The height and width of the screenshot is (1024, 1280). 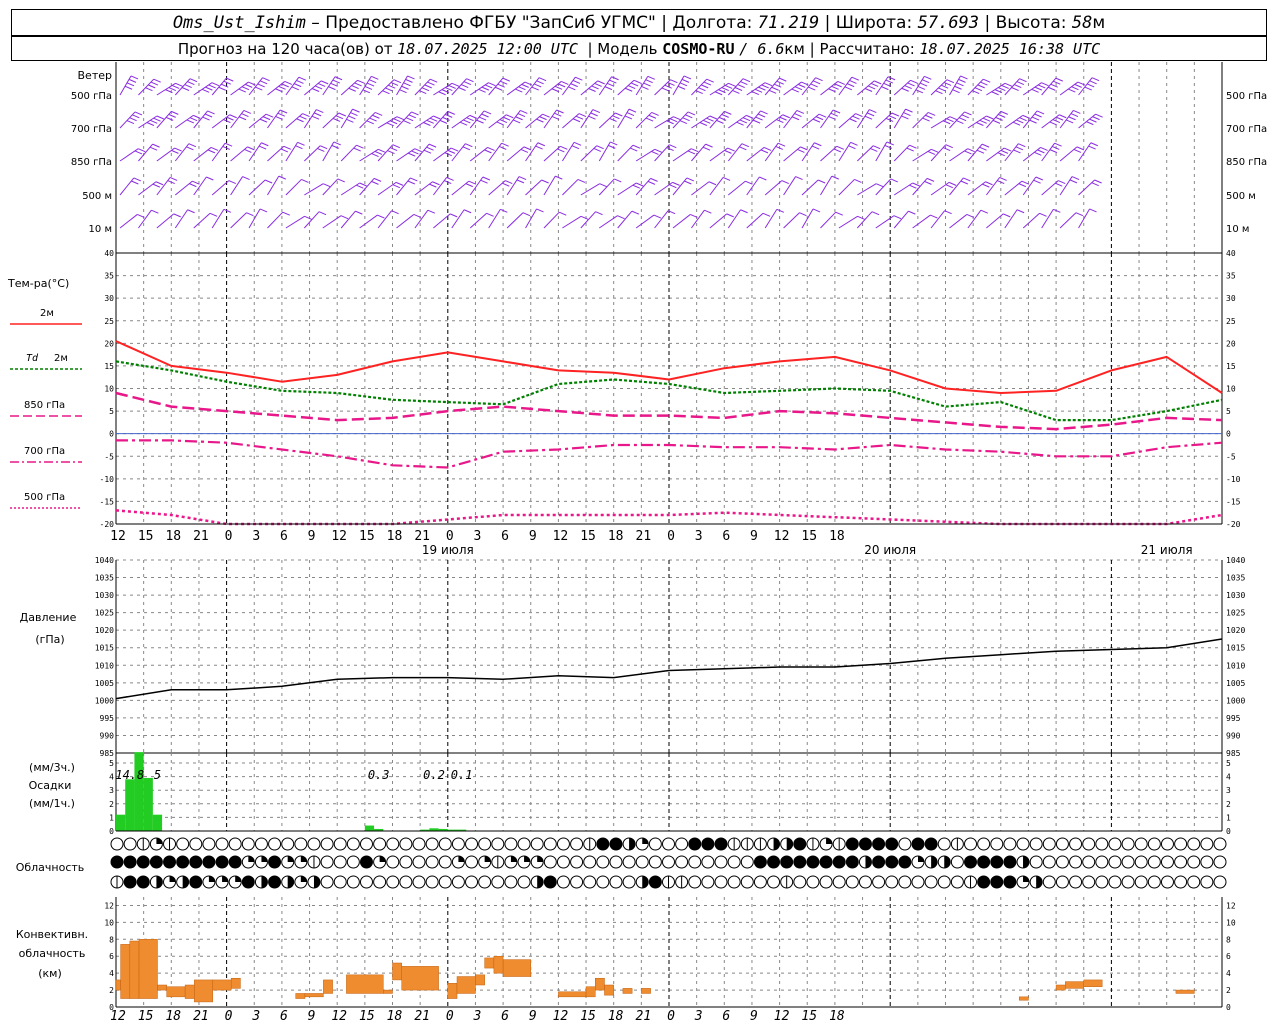 I want to click on y-tick-label-right: 40, so click(x=1231, y=253).